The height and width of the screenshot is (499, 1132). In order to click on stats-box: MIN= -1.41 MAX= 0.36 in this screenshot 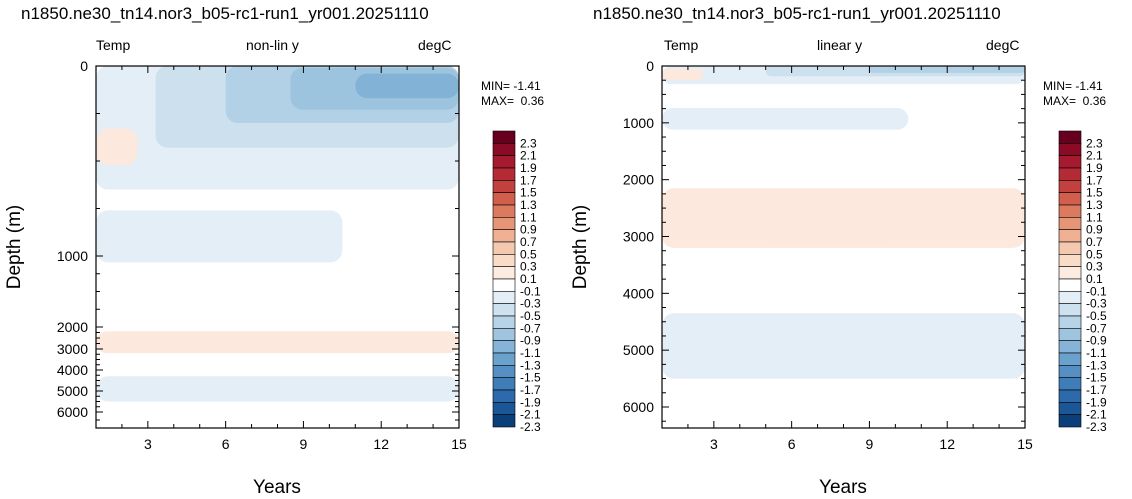, I will do `click(512, 94)`.